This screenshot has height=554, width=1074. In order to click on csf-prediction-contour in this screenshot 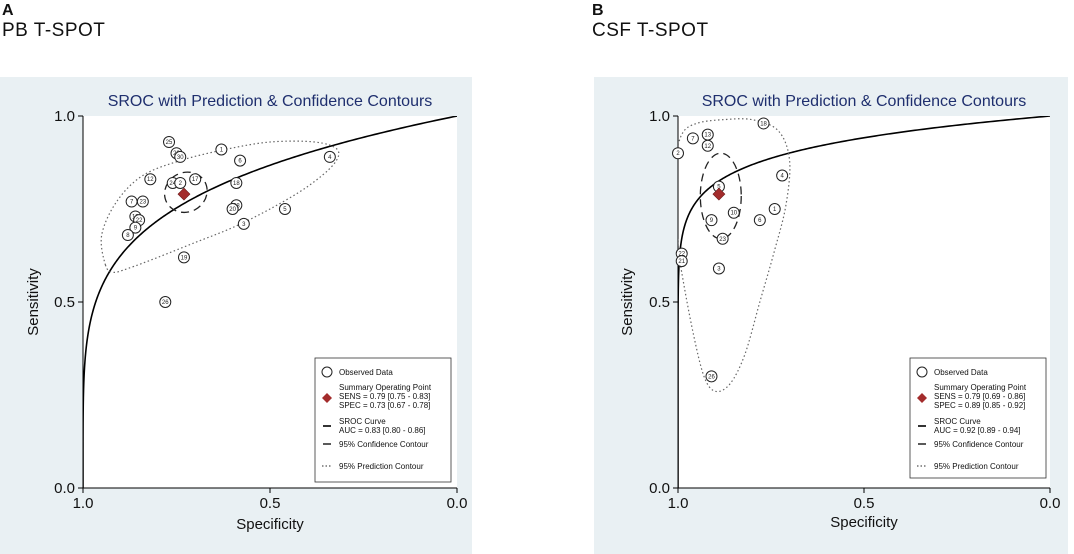, I will do `click(734, 255)`.